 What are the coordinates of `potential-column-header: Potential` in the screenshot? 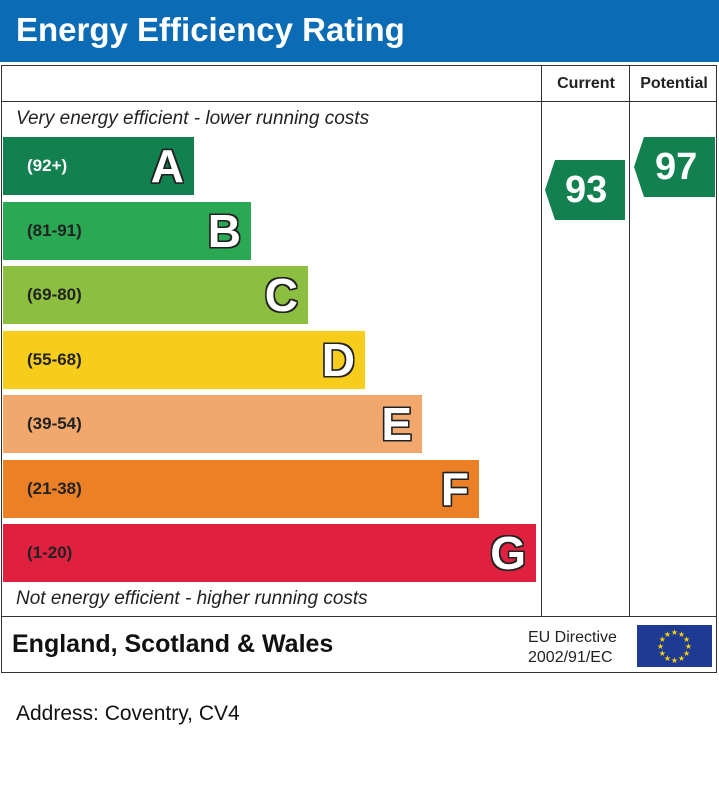 It's located at (674, 83).